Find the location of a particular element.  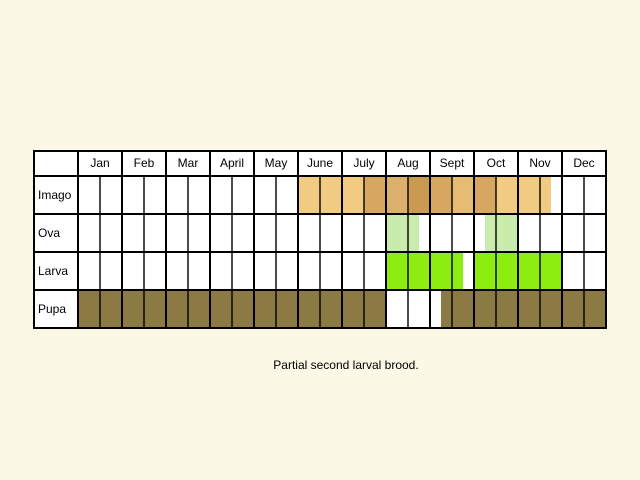

month-label: July is located at coordinates (363, 163).